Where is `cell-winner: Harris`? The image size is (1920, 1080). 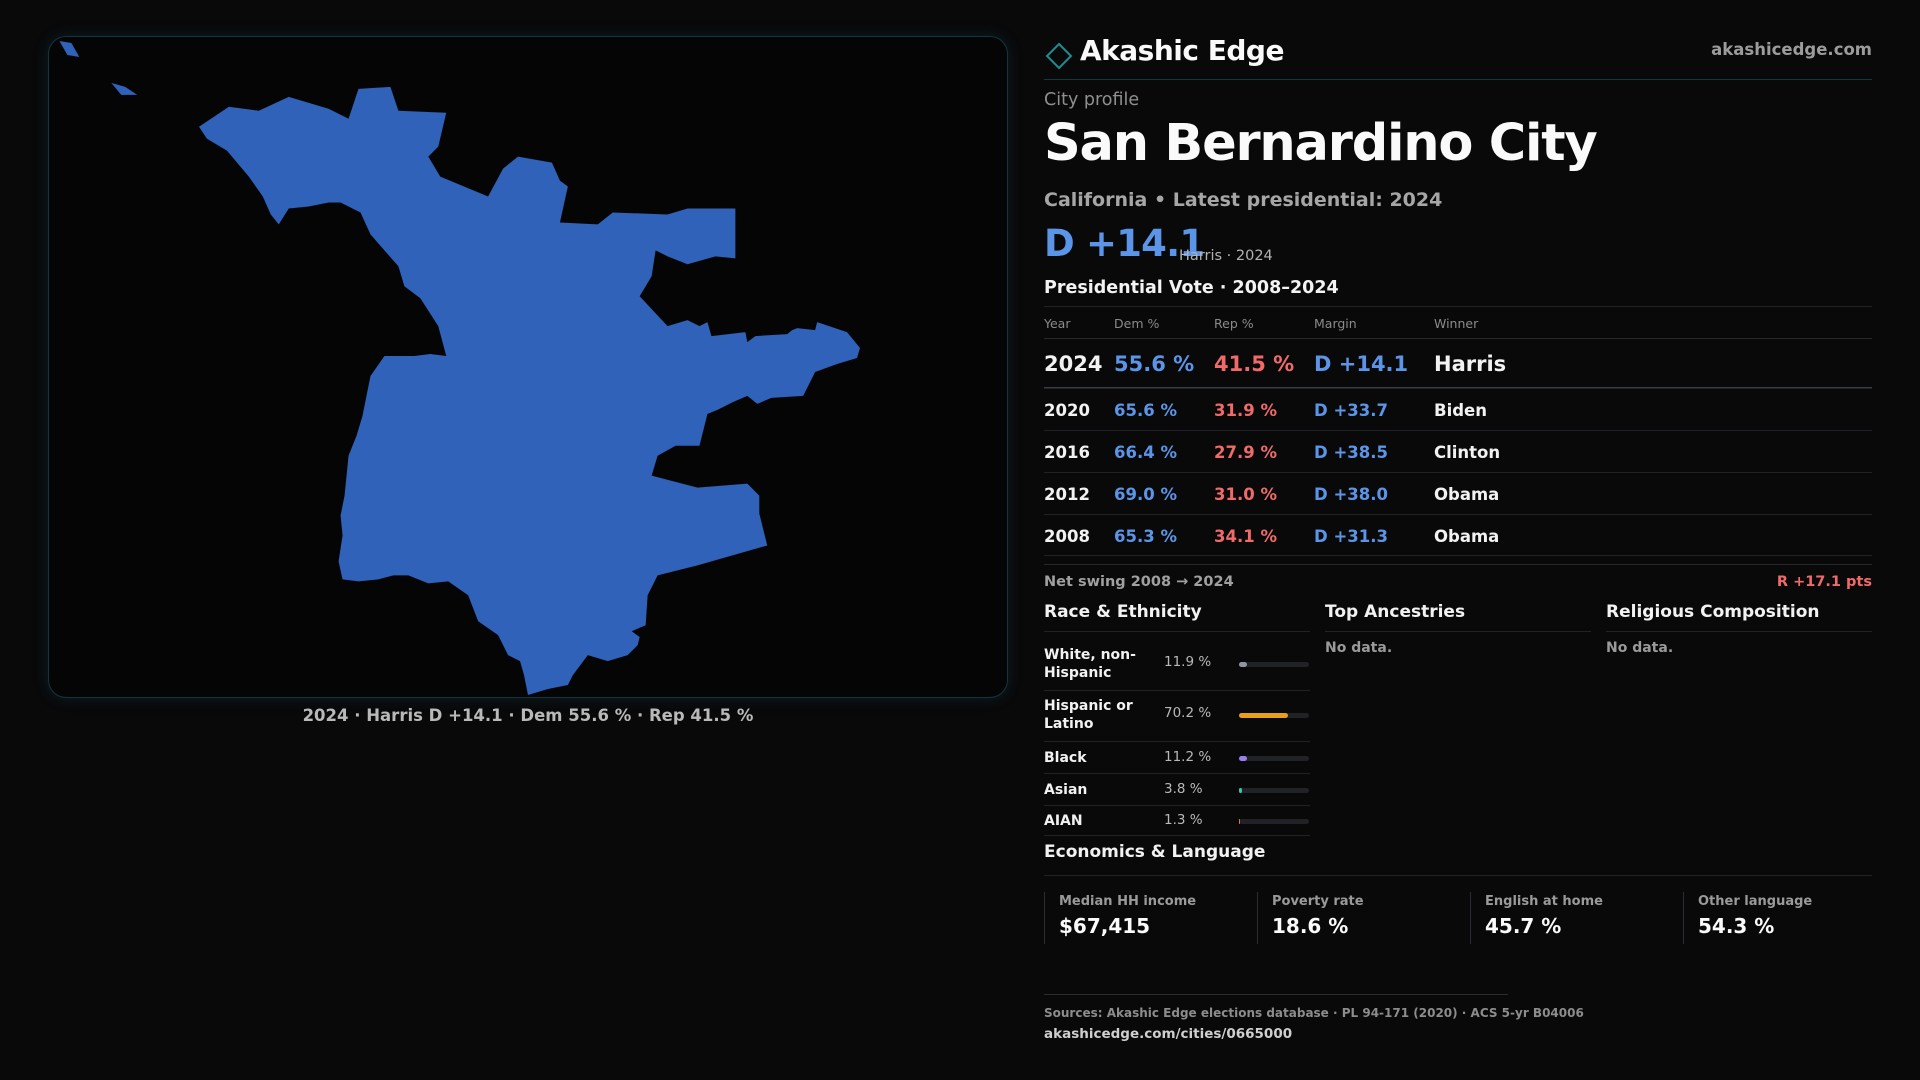
cell-winner: Harris is located at coordinates (1470, 364).